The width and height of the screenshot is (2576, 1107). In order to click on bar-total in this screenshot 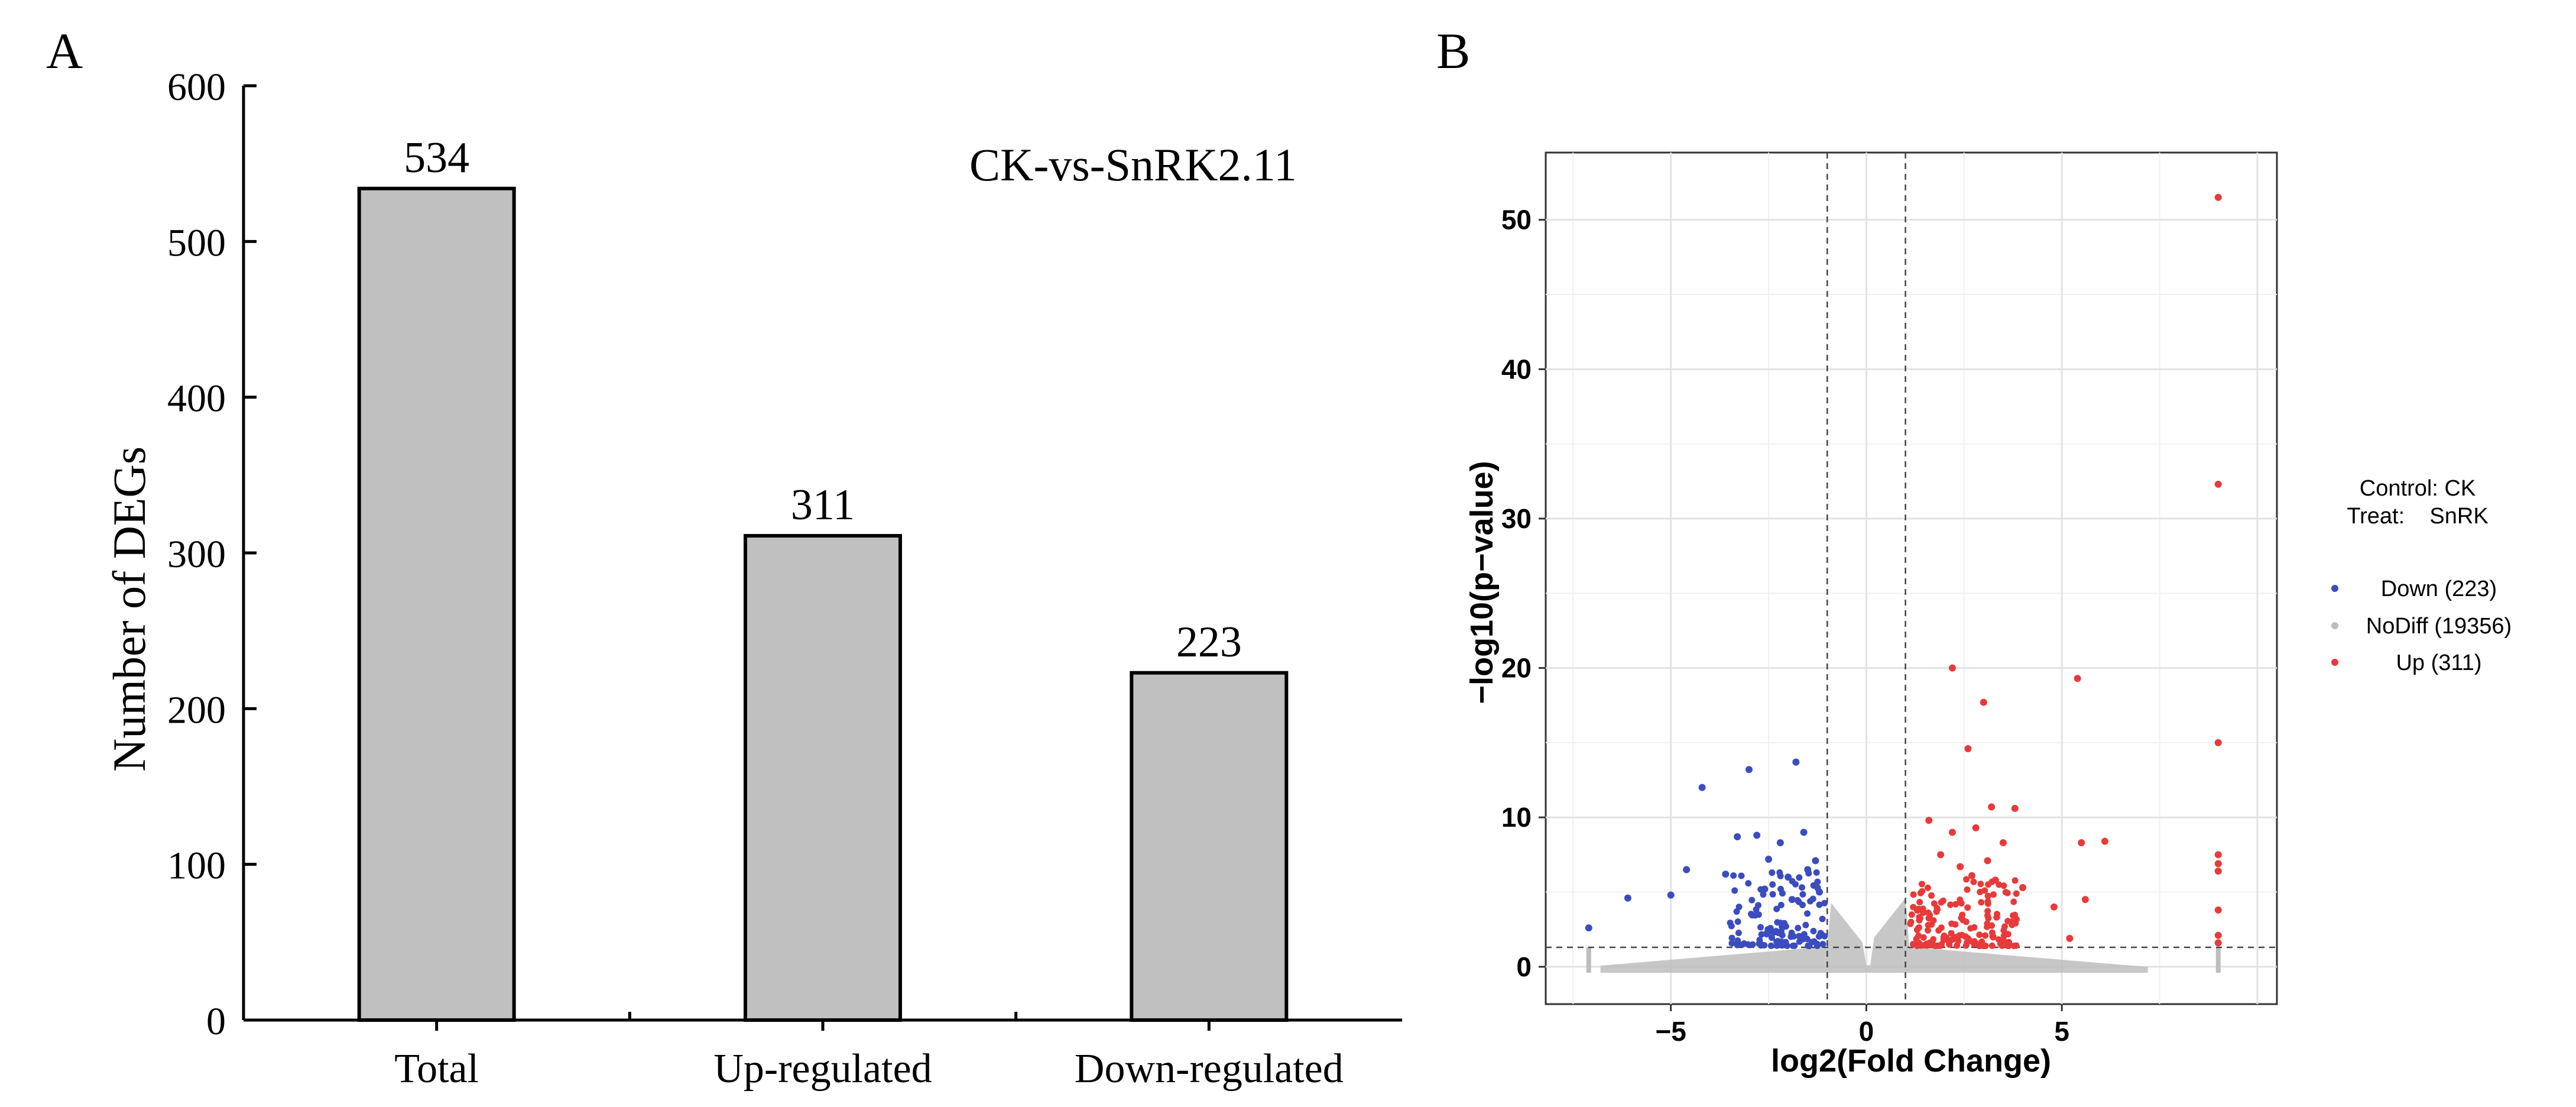, I will do `click(436, 604)`.